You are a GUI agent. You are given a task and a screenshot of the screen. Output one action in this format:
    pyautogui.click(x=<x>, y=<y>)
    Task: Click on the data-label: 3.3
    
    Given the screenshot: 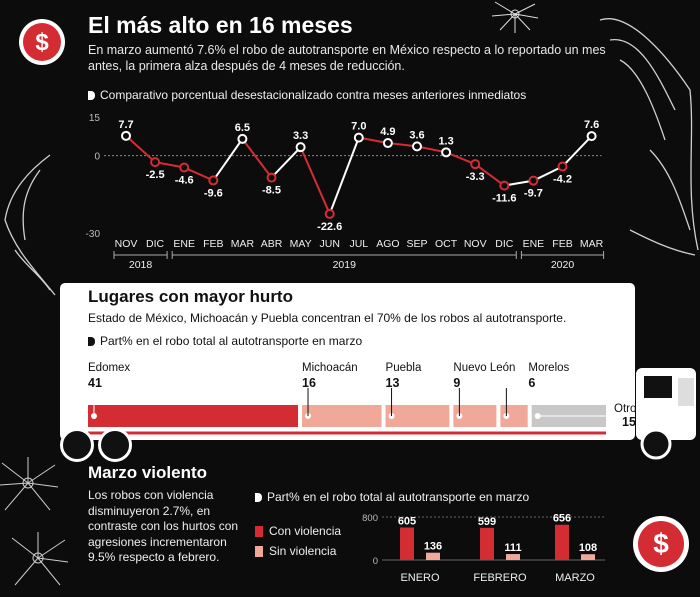 What is the action you would take?
    pyautogui.click(x=300, y=136)
    